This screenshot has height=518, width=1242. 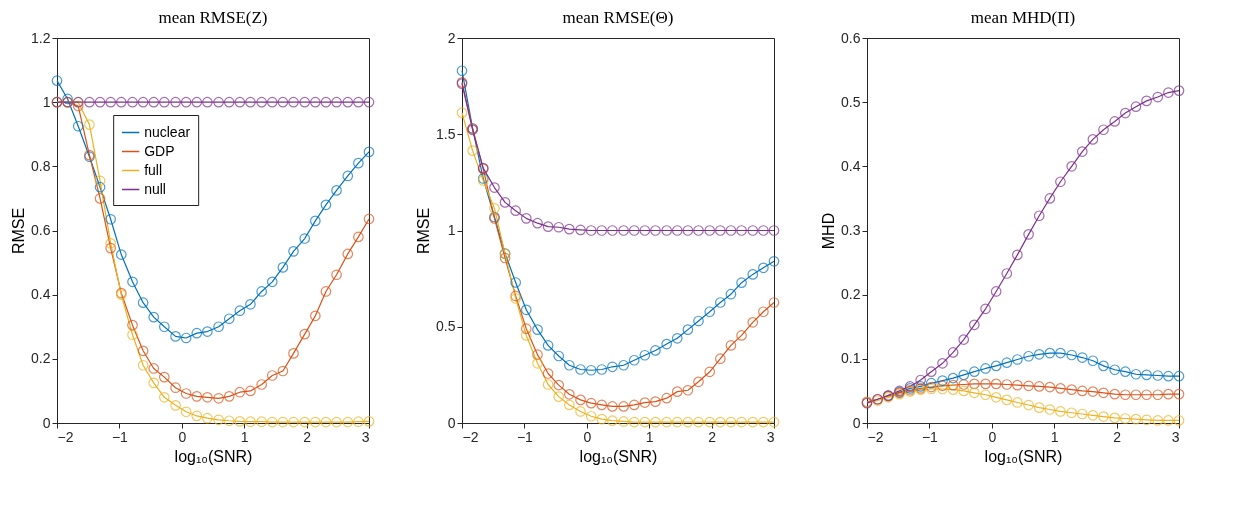 I want to click on y-tick-label: 0.1, so click(x=851, y=358).